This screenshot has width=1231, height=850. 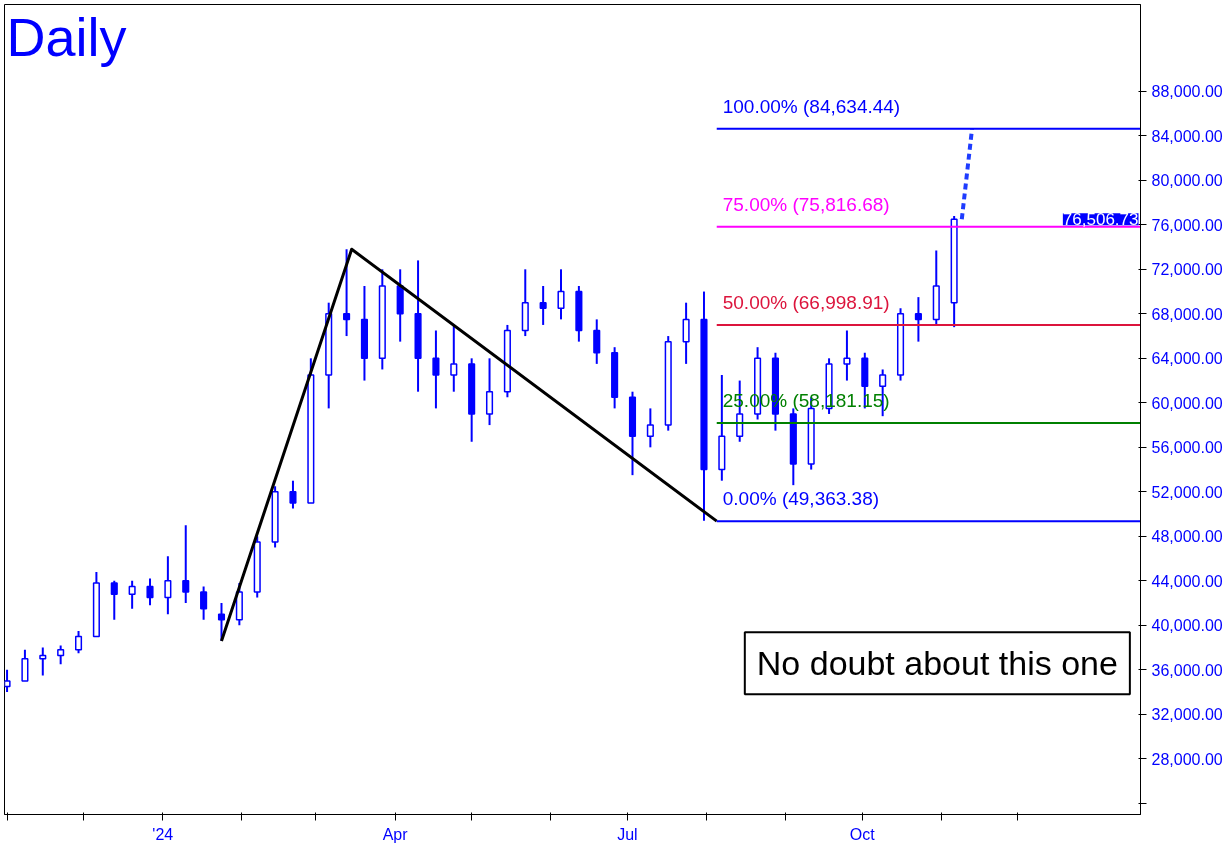 What do you see at coordinates (1187, 581) in the screenshot?
I see `y-tick-label: 44,000.00` at bounding box center [1187, 581].